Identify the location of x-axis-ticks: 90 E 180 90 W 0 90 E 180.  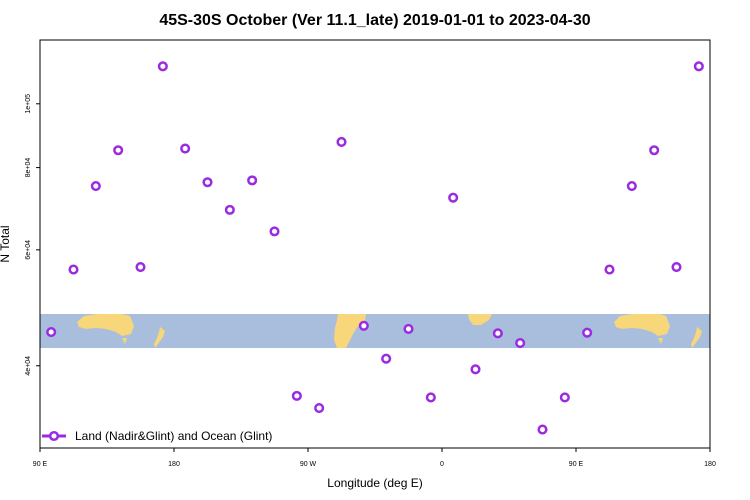
(374, 458).